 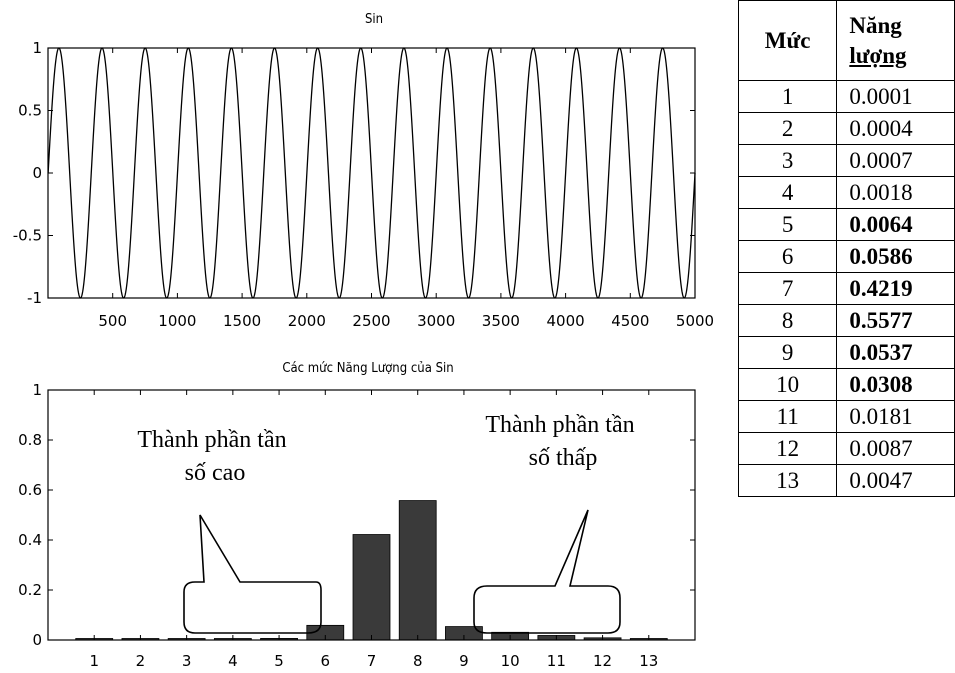 I want to click on table-row: 8 0.5577, so click(x=846, y=320).